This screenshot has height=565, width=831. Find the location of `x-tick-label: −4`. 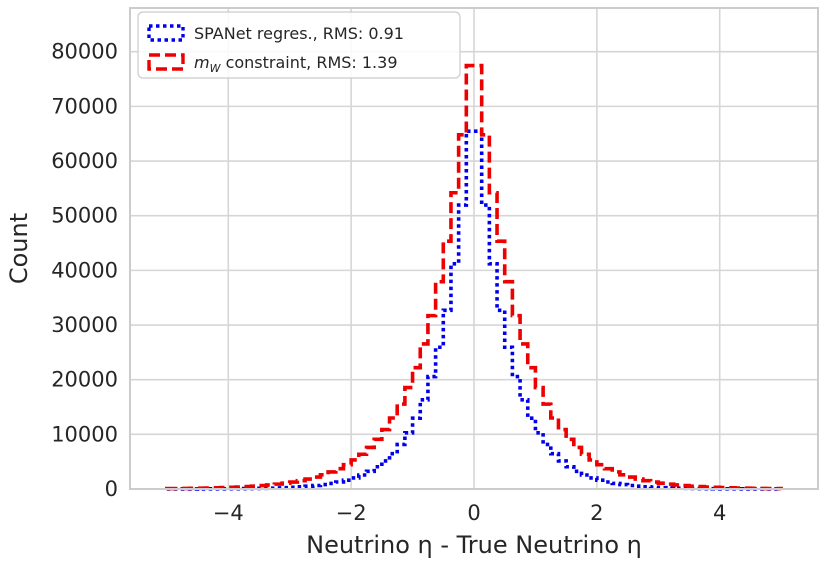

x-tick-label: −4 is located at coordinates (228, 513).